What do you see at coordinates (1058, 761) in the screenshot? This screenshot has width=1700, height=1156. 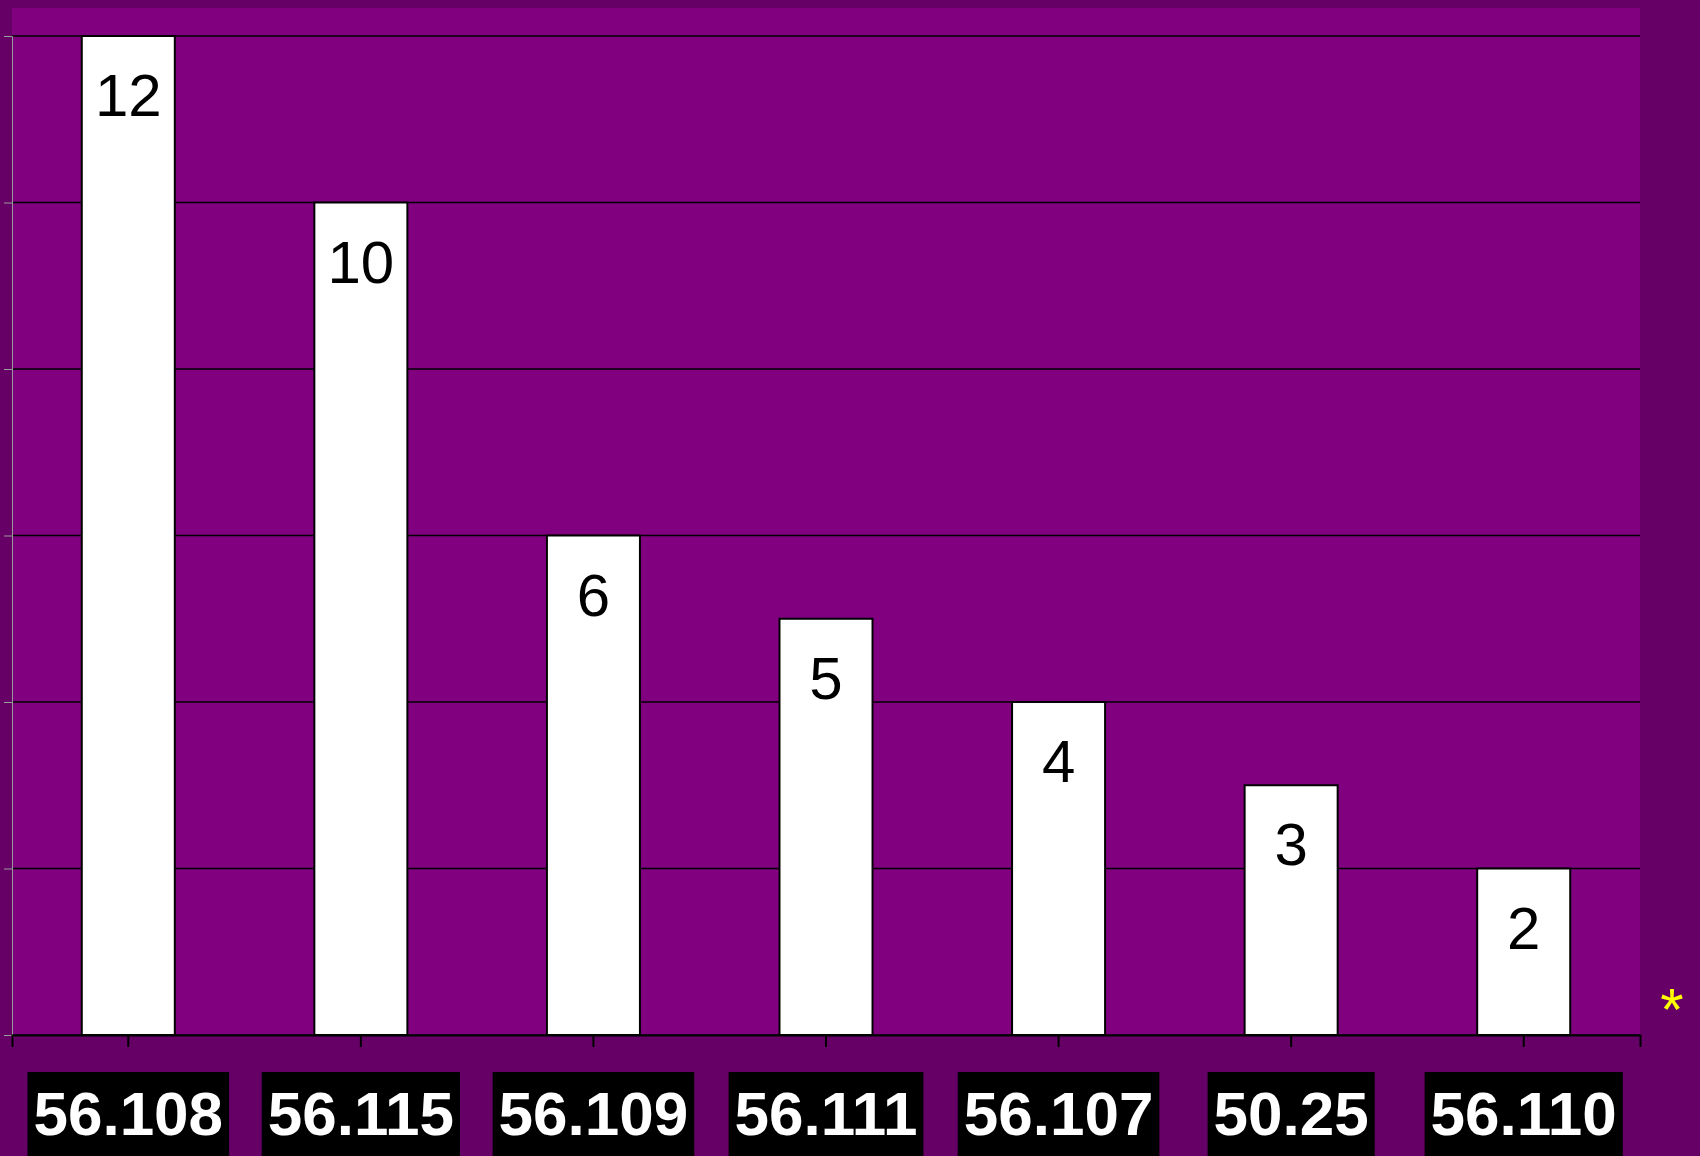 I see `data-label: 4` at bounding box center [1058, 761].